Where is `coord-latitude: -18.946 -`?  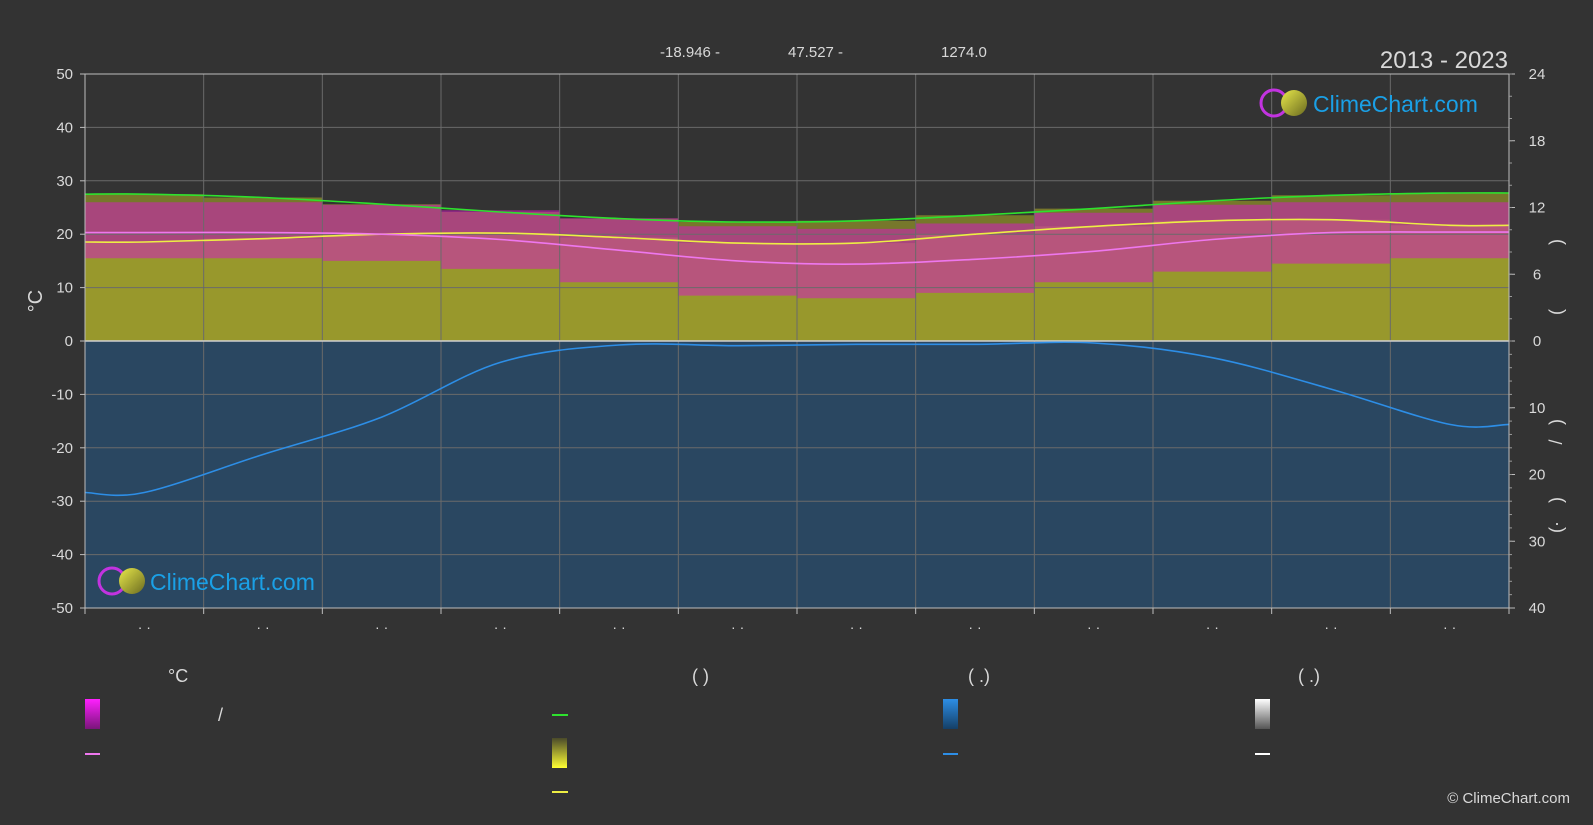
coord-latitude: -18.946 - is located at coordinates (690, 52).